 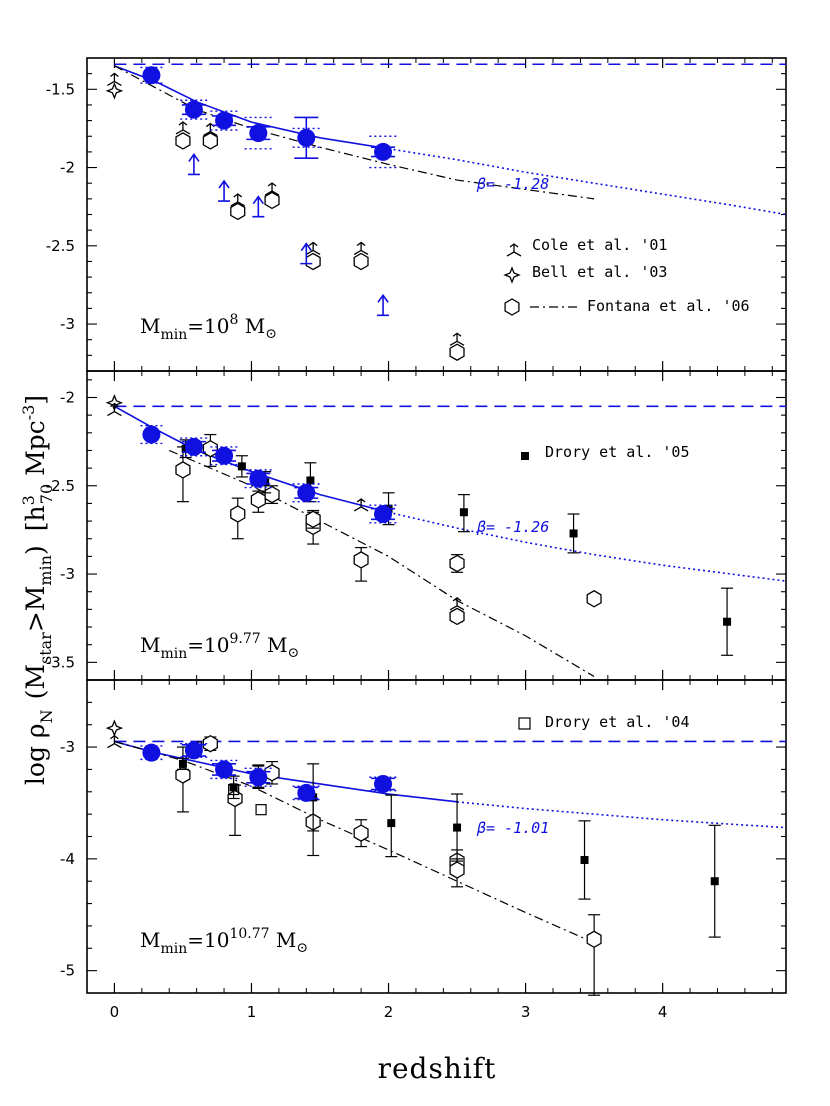 What do you see at coordinates (60, 89) in the screenshot?
I see `y-tick-label: -1.5` at bounding box center [60, 89].